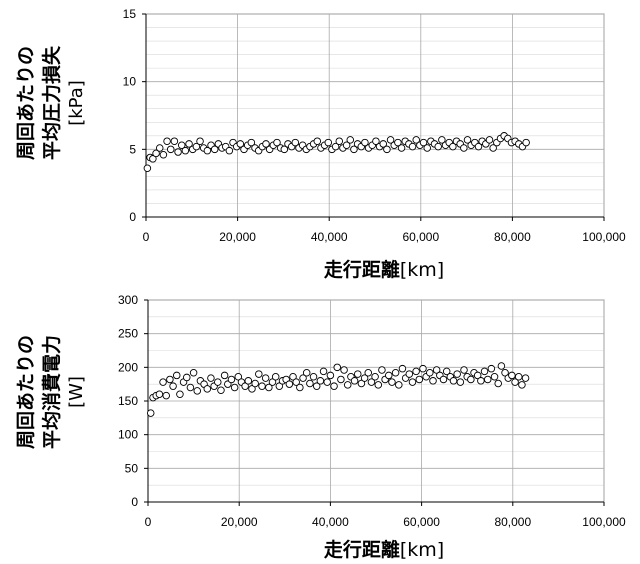  What do you see at coordinates (604, 237) in the screenshot?
I see `pressure-x-tick-label: 100,000` at bounding box center [604, 237].